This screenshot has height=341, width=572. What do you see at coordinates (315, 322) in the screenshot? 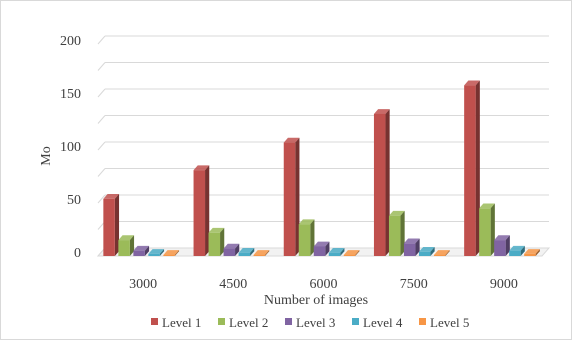
I see `legend-label: Level 3` at bounding box center [315, 322].